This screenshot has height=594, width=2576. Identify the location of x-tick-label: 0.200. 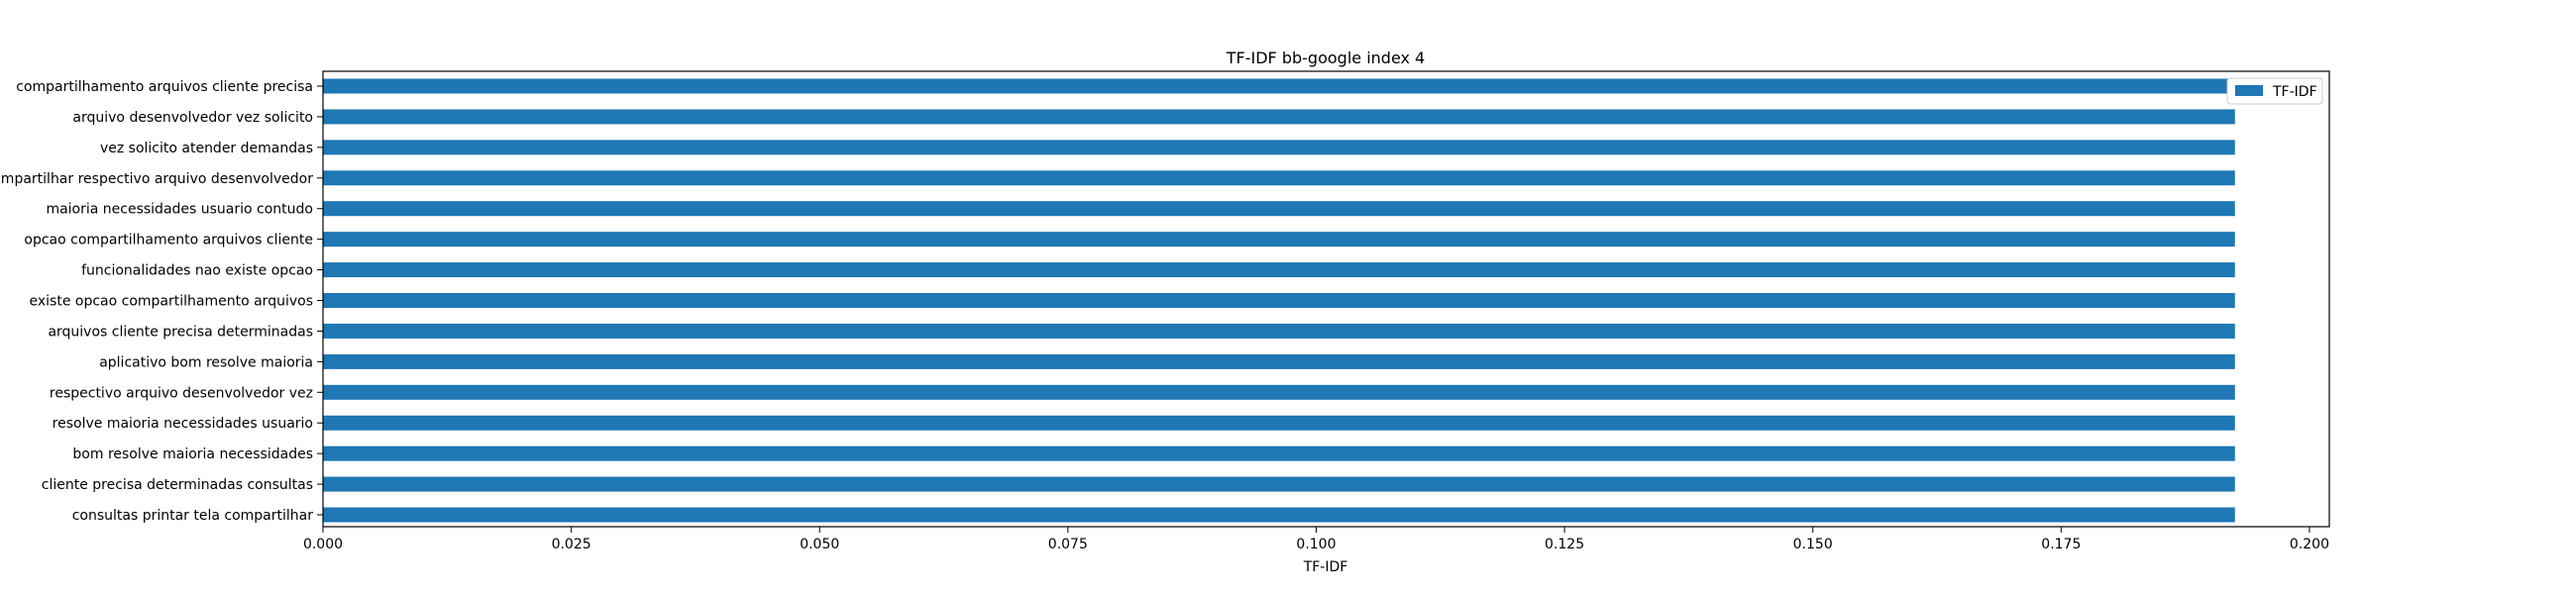
(2309, 544).